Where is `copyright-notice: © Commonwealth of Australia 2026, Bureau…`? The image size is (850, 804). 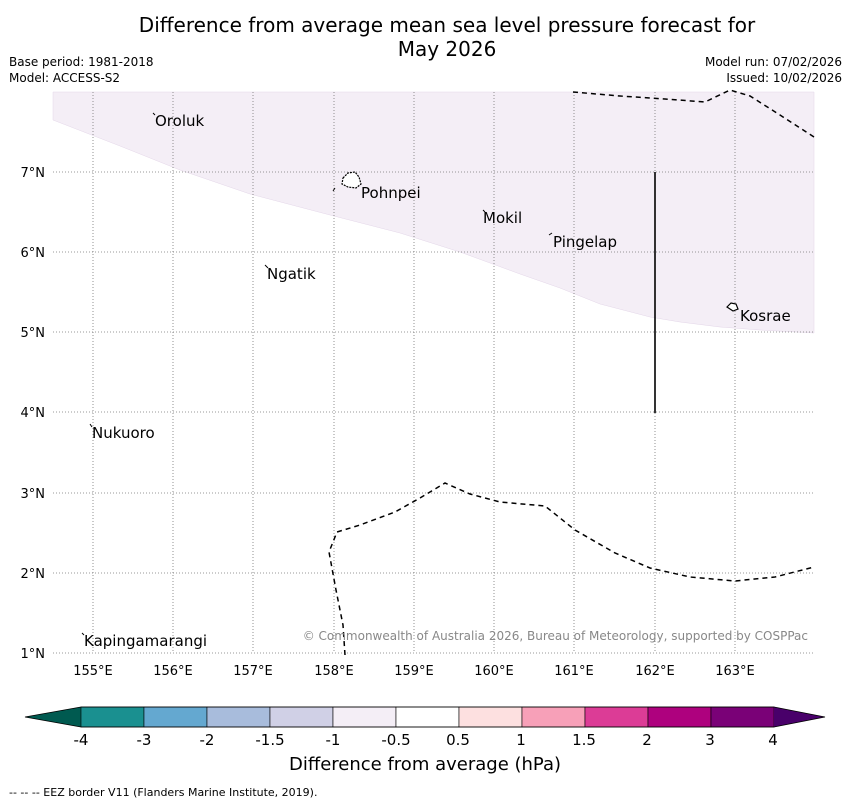 copyright-notice: © Commonwealth of Australia 2026, Bureau… is located at coordinates (555, 636).